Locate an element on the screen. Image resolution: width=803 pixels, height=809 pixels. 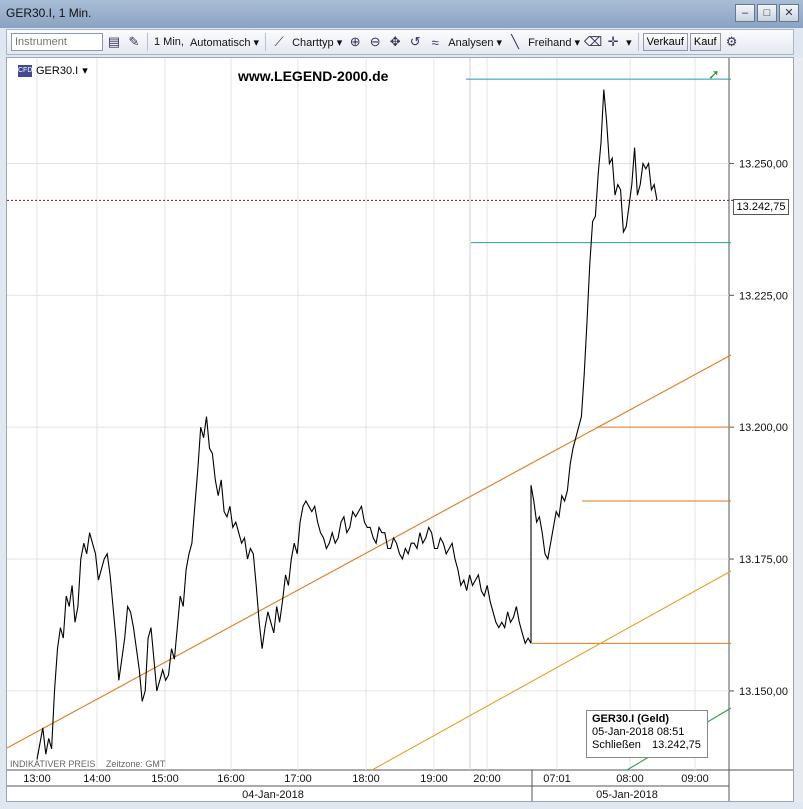
freihand-dropdown: Freihand ▾ is located at coordinates (554, 42).